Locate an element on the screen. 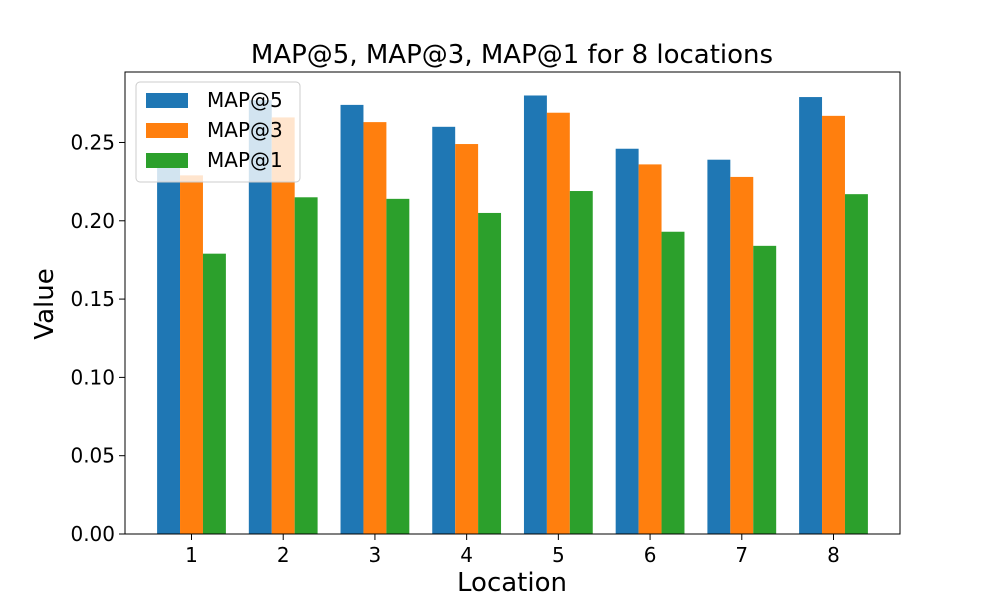 Image resolution: width=1000 pixels, height=600 pixels. x-tick-label: 3 is located at coordinates (375, 555).